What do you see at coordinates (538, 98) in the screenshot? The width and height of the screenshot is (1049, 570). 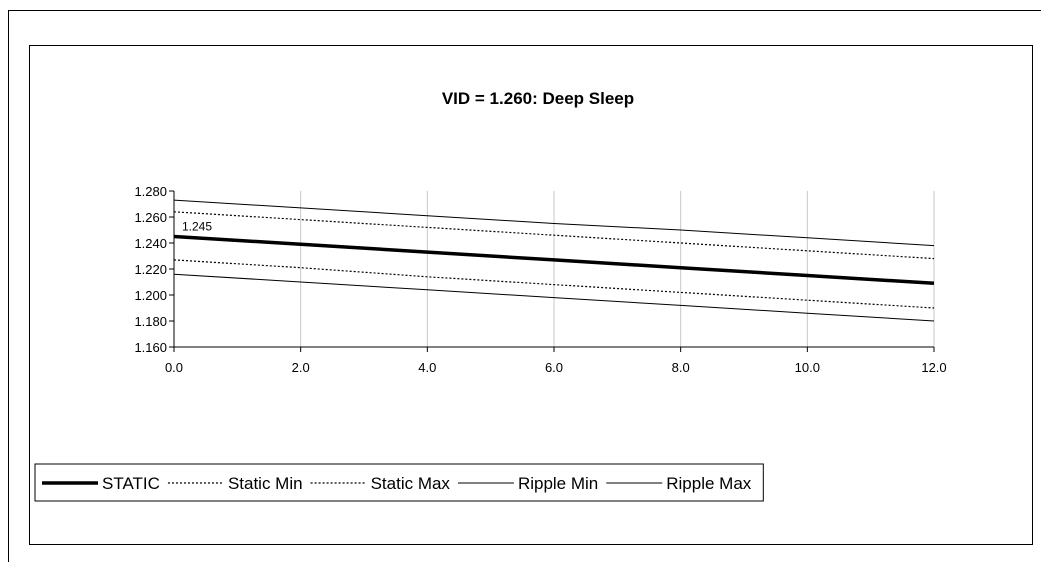 I see `chart-title: VID = 1.260: Deep Sleep` at bounding box center [538, 98].